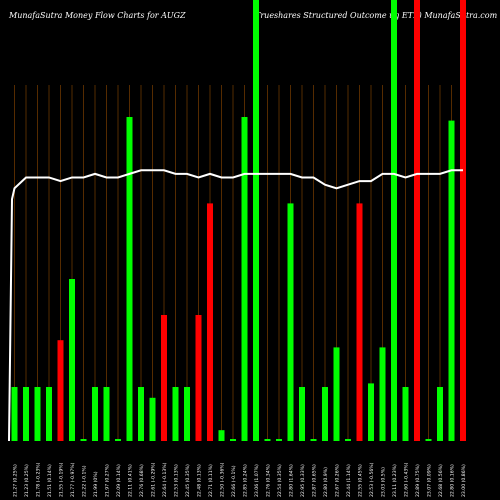  What do you see at coordinates (395, 480) in the screenshot?
I see `x-tick-label: 23.11 (0.23%)` at bounding box center [395, 480].